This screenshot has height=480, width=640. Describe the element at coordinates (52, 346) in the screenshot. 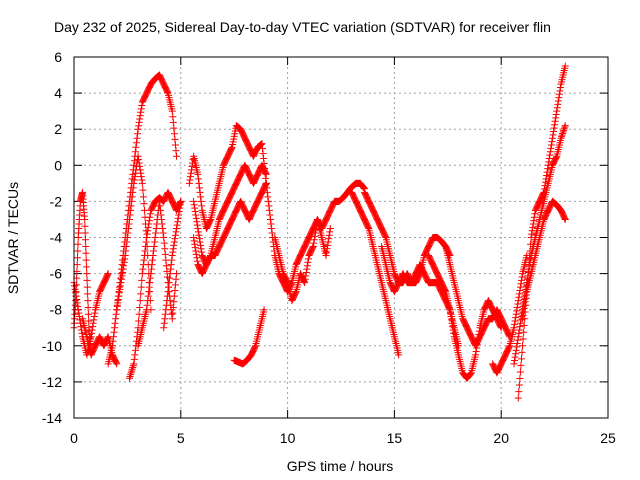

I see `y-tick-label: -10` at that location.